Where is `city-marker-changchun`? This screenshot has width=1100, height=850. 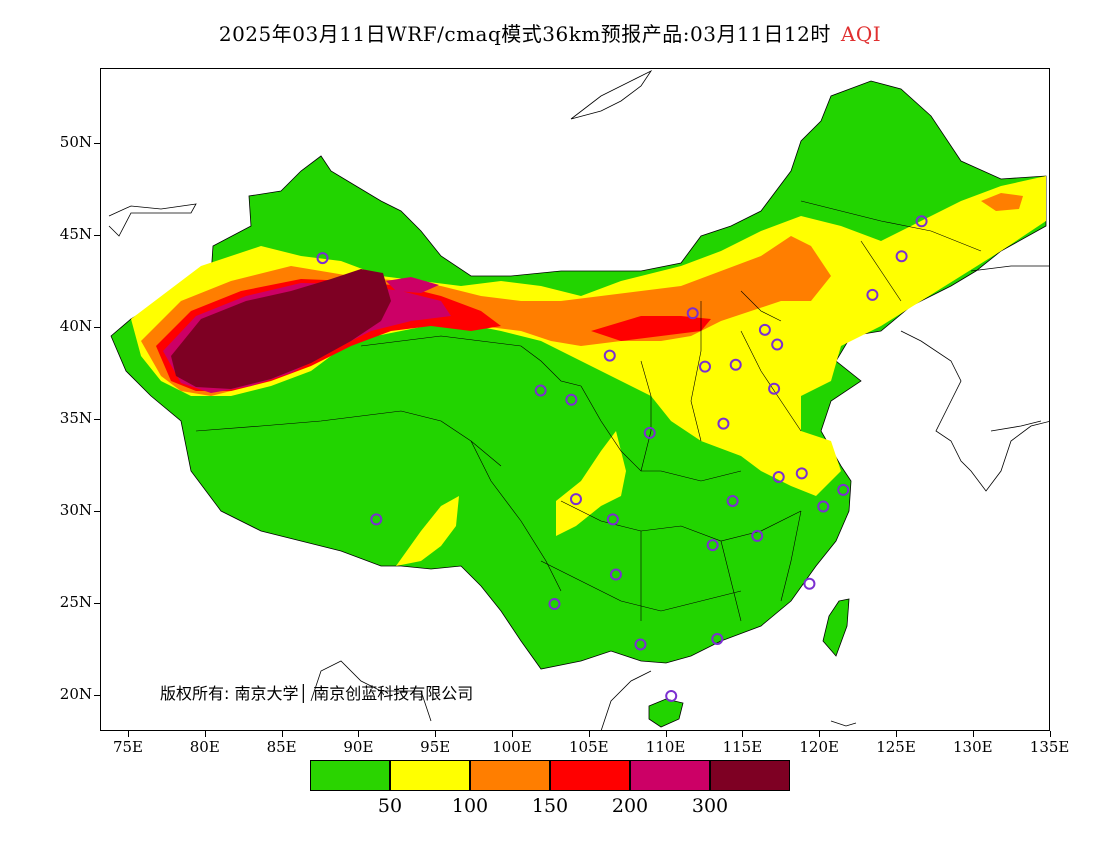 city-marker-changchun is located at coordinates (901, 256).